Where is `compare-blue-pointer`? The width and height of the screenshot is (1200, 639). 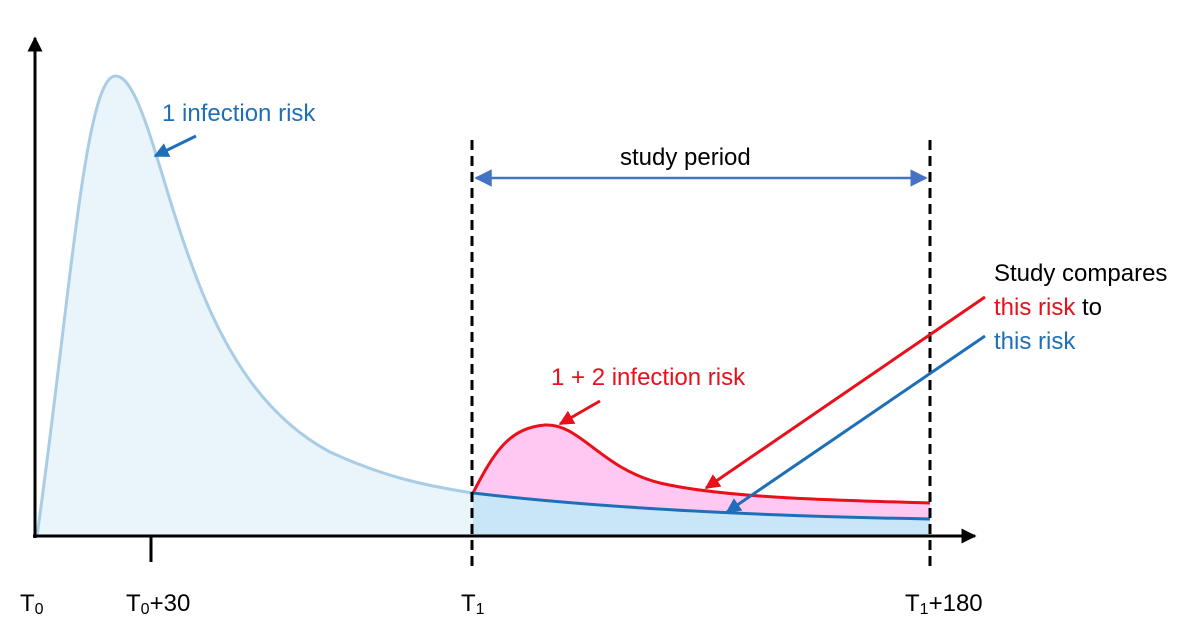
compare-blue-pointer is located at coordinates (855, 424).